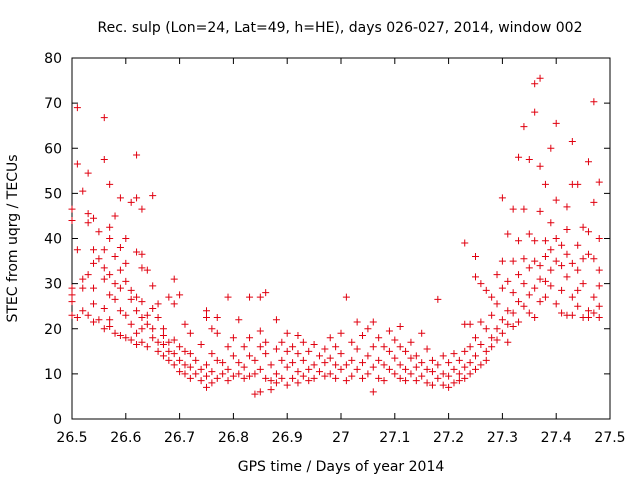 This screenshot has width=640, height=480. I want to click on y-tick-label: 30, so click(53, 285).